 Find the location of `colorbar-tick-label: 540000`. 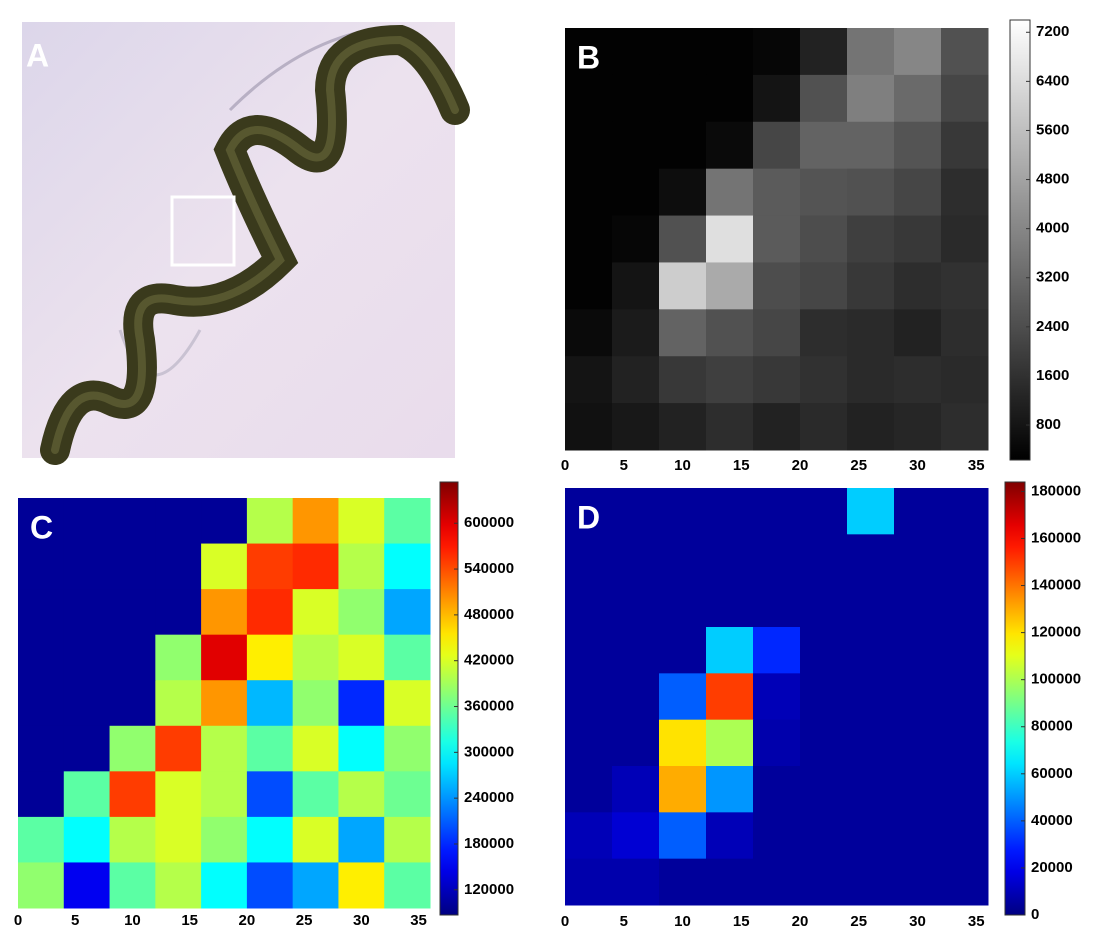

colorbar-tick-label: 540000 is located at coordinates (489, 568).